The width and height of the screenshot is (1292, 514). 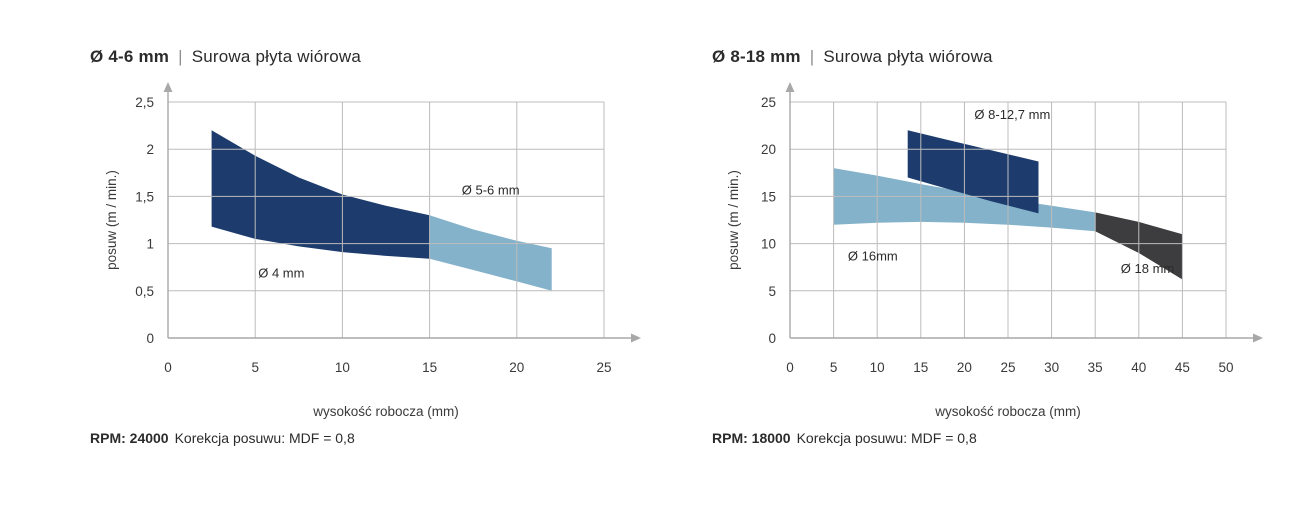 I want to click on rpm-value: RPM: 18000, so click(x=751, y=438).